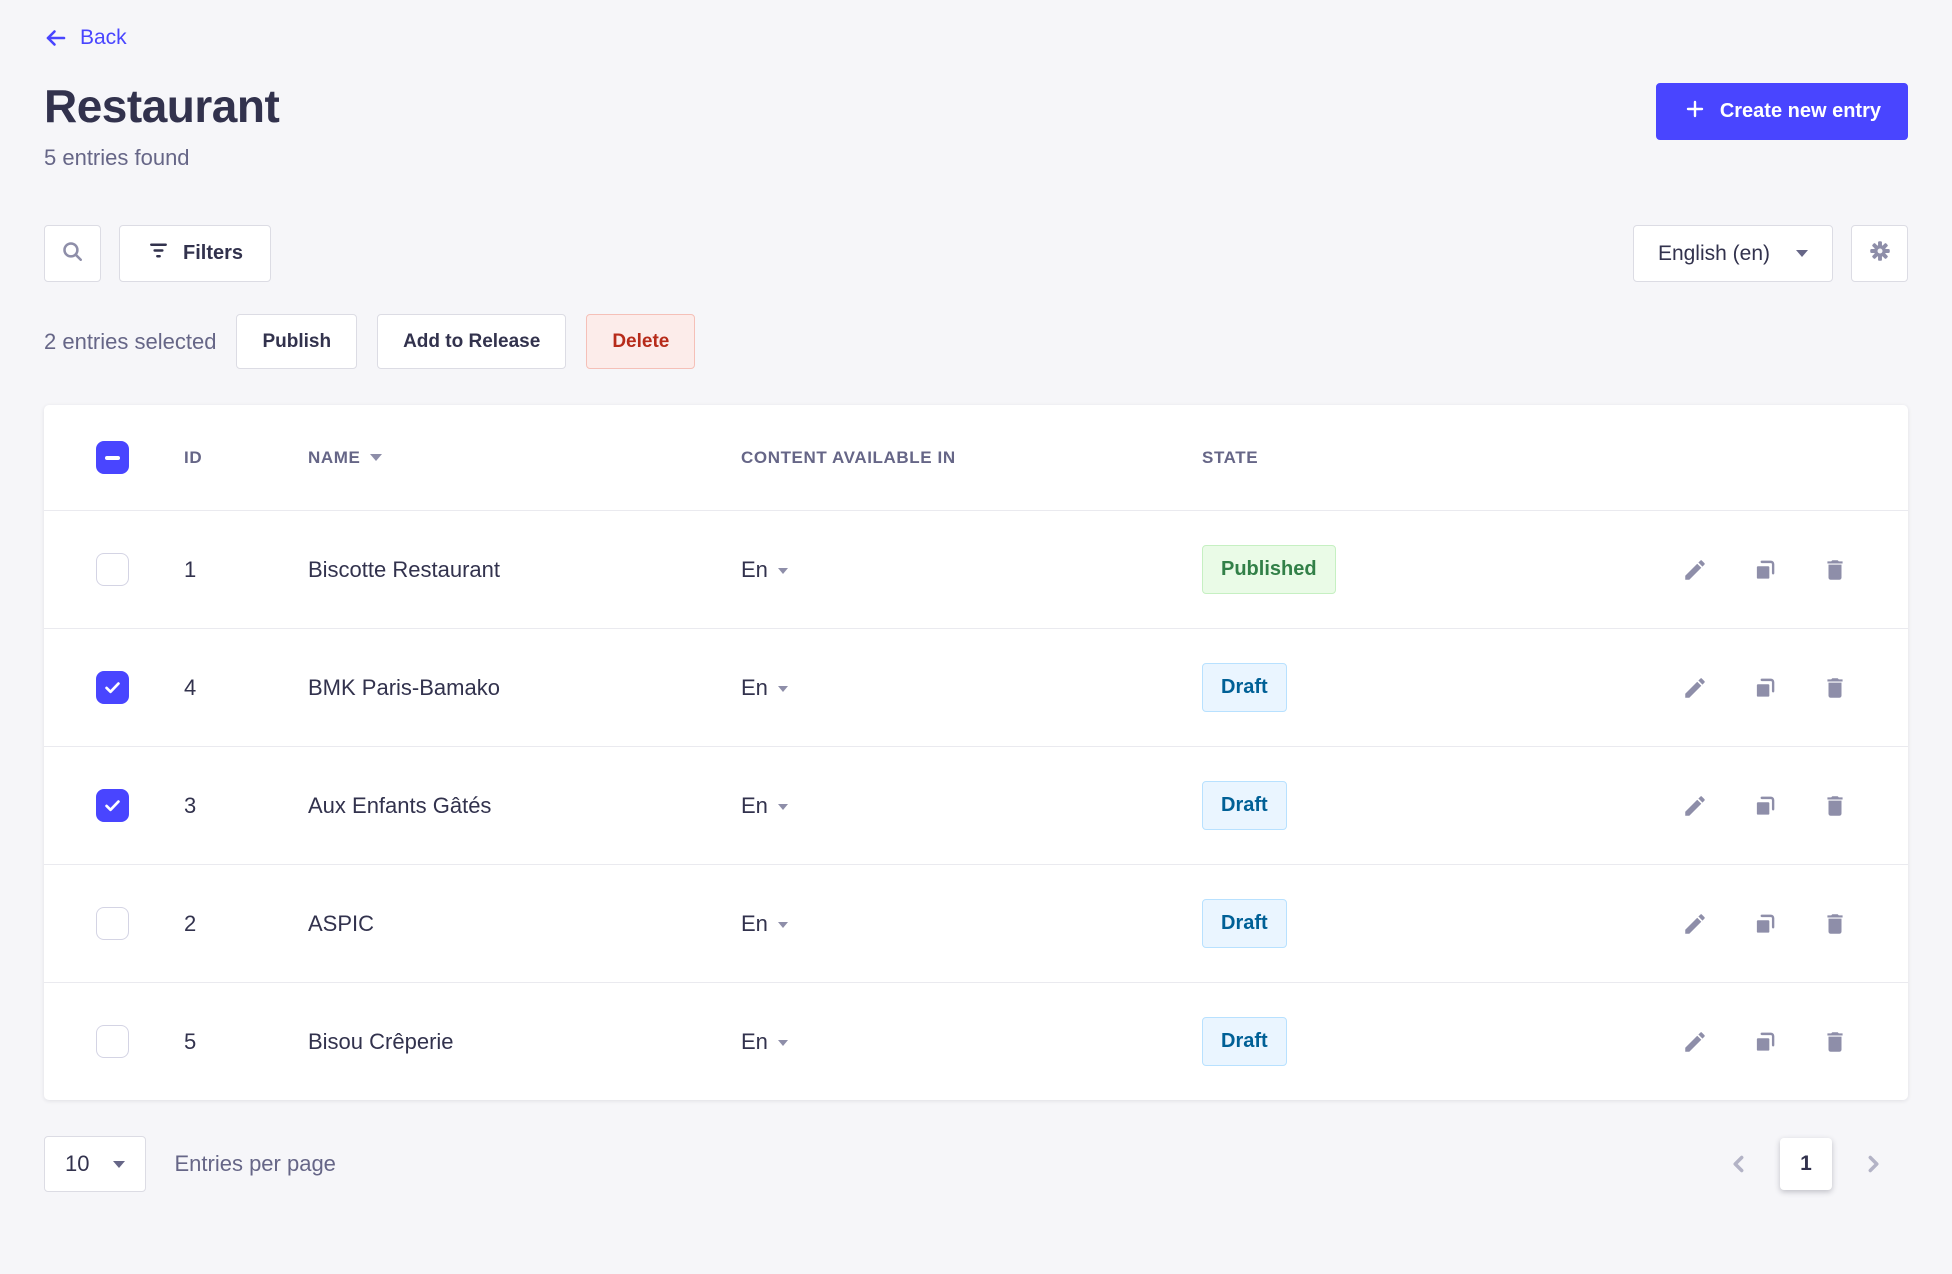 The height and width of the screenshot is (1274, 1952). I want to click on checkmark-icon, so click(112, 806).